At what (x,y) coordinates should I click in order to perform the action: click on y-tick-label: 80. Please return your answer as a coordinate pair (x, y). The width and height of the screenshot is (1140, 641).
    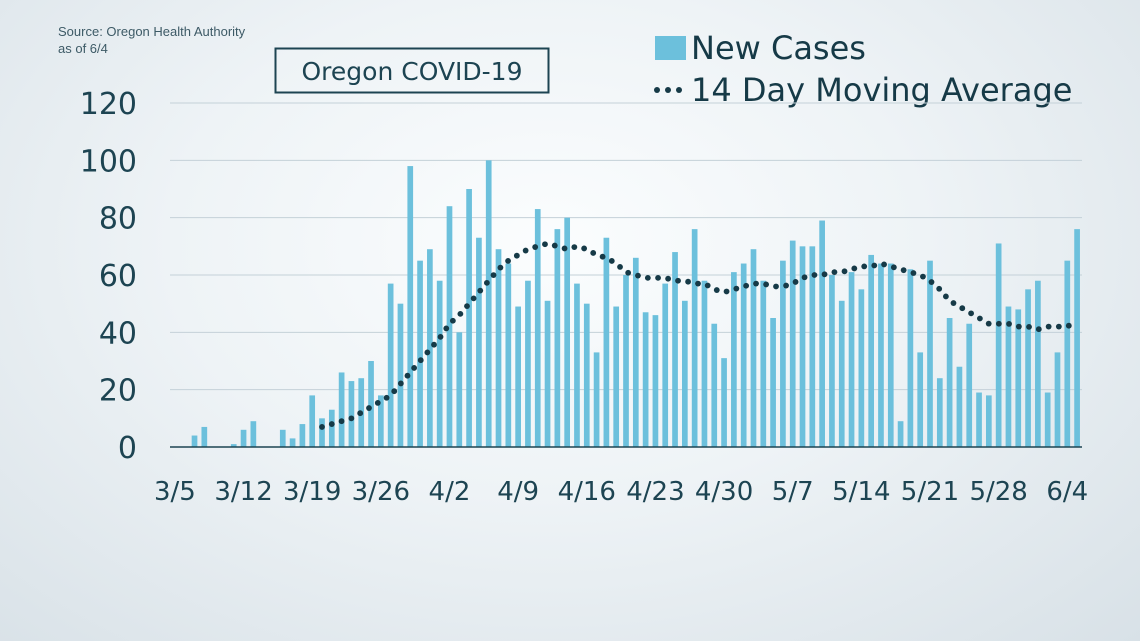
    Looking at the image, I should click on (118, 219).